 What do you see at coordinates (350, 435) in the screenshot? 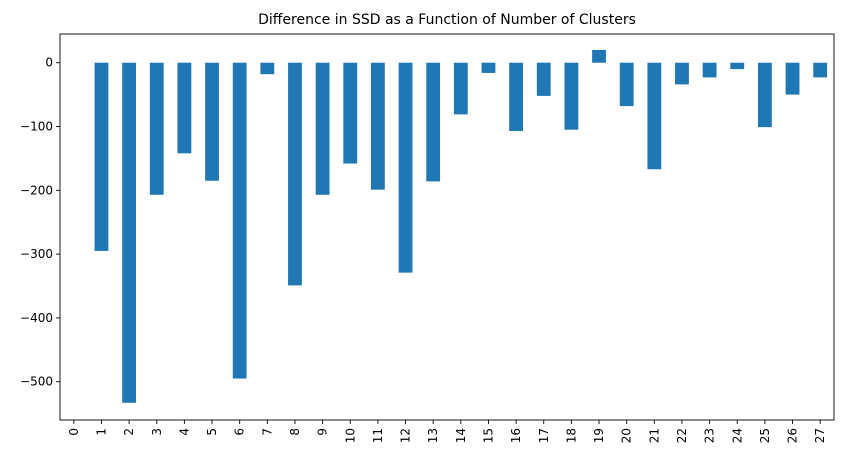
I see `x-tick-label: 10` at bounding box center [350, 435].